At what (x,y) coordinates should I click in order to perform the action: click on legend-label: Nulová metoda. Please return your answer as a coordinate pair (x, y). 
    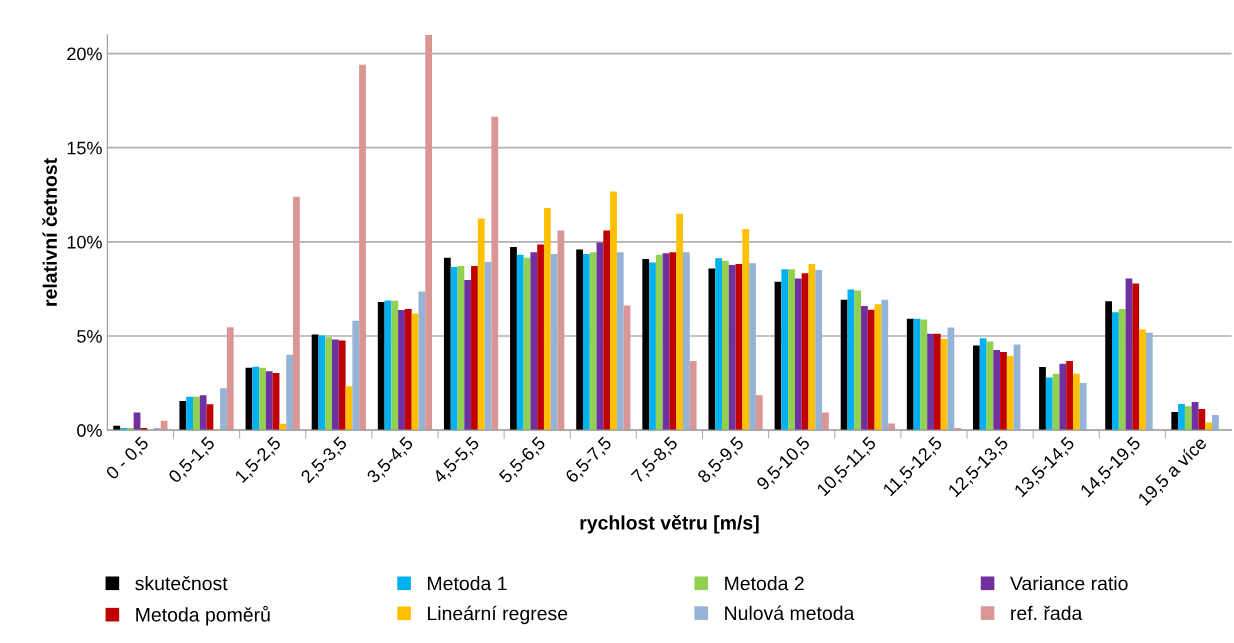
    Looking at the image, I should click on (790, 613).